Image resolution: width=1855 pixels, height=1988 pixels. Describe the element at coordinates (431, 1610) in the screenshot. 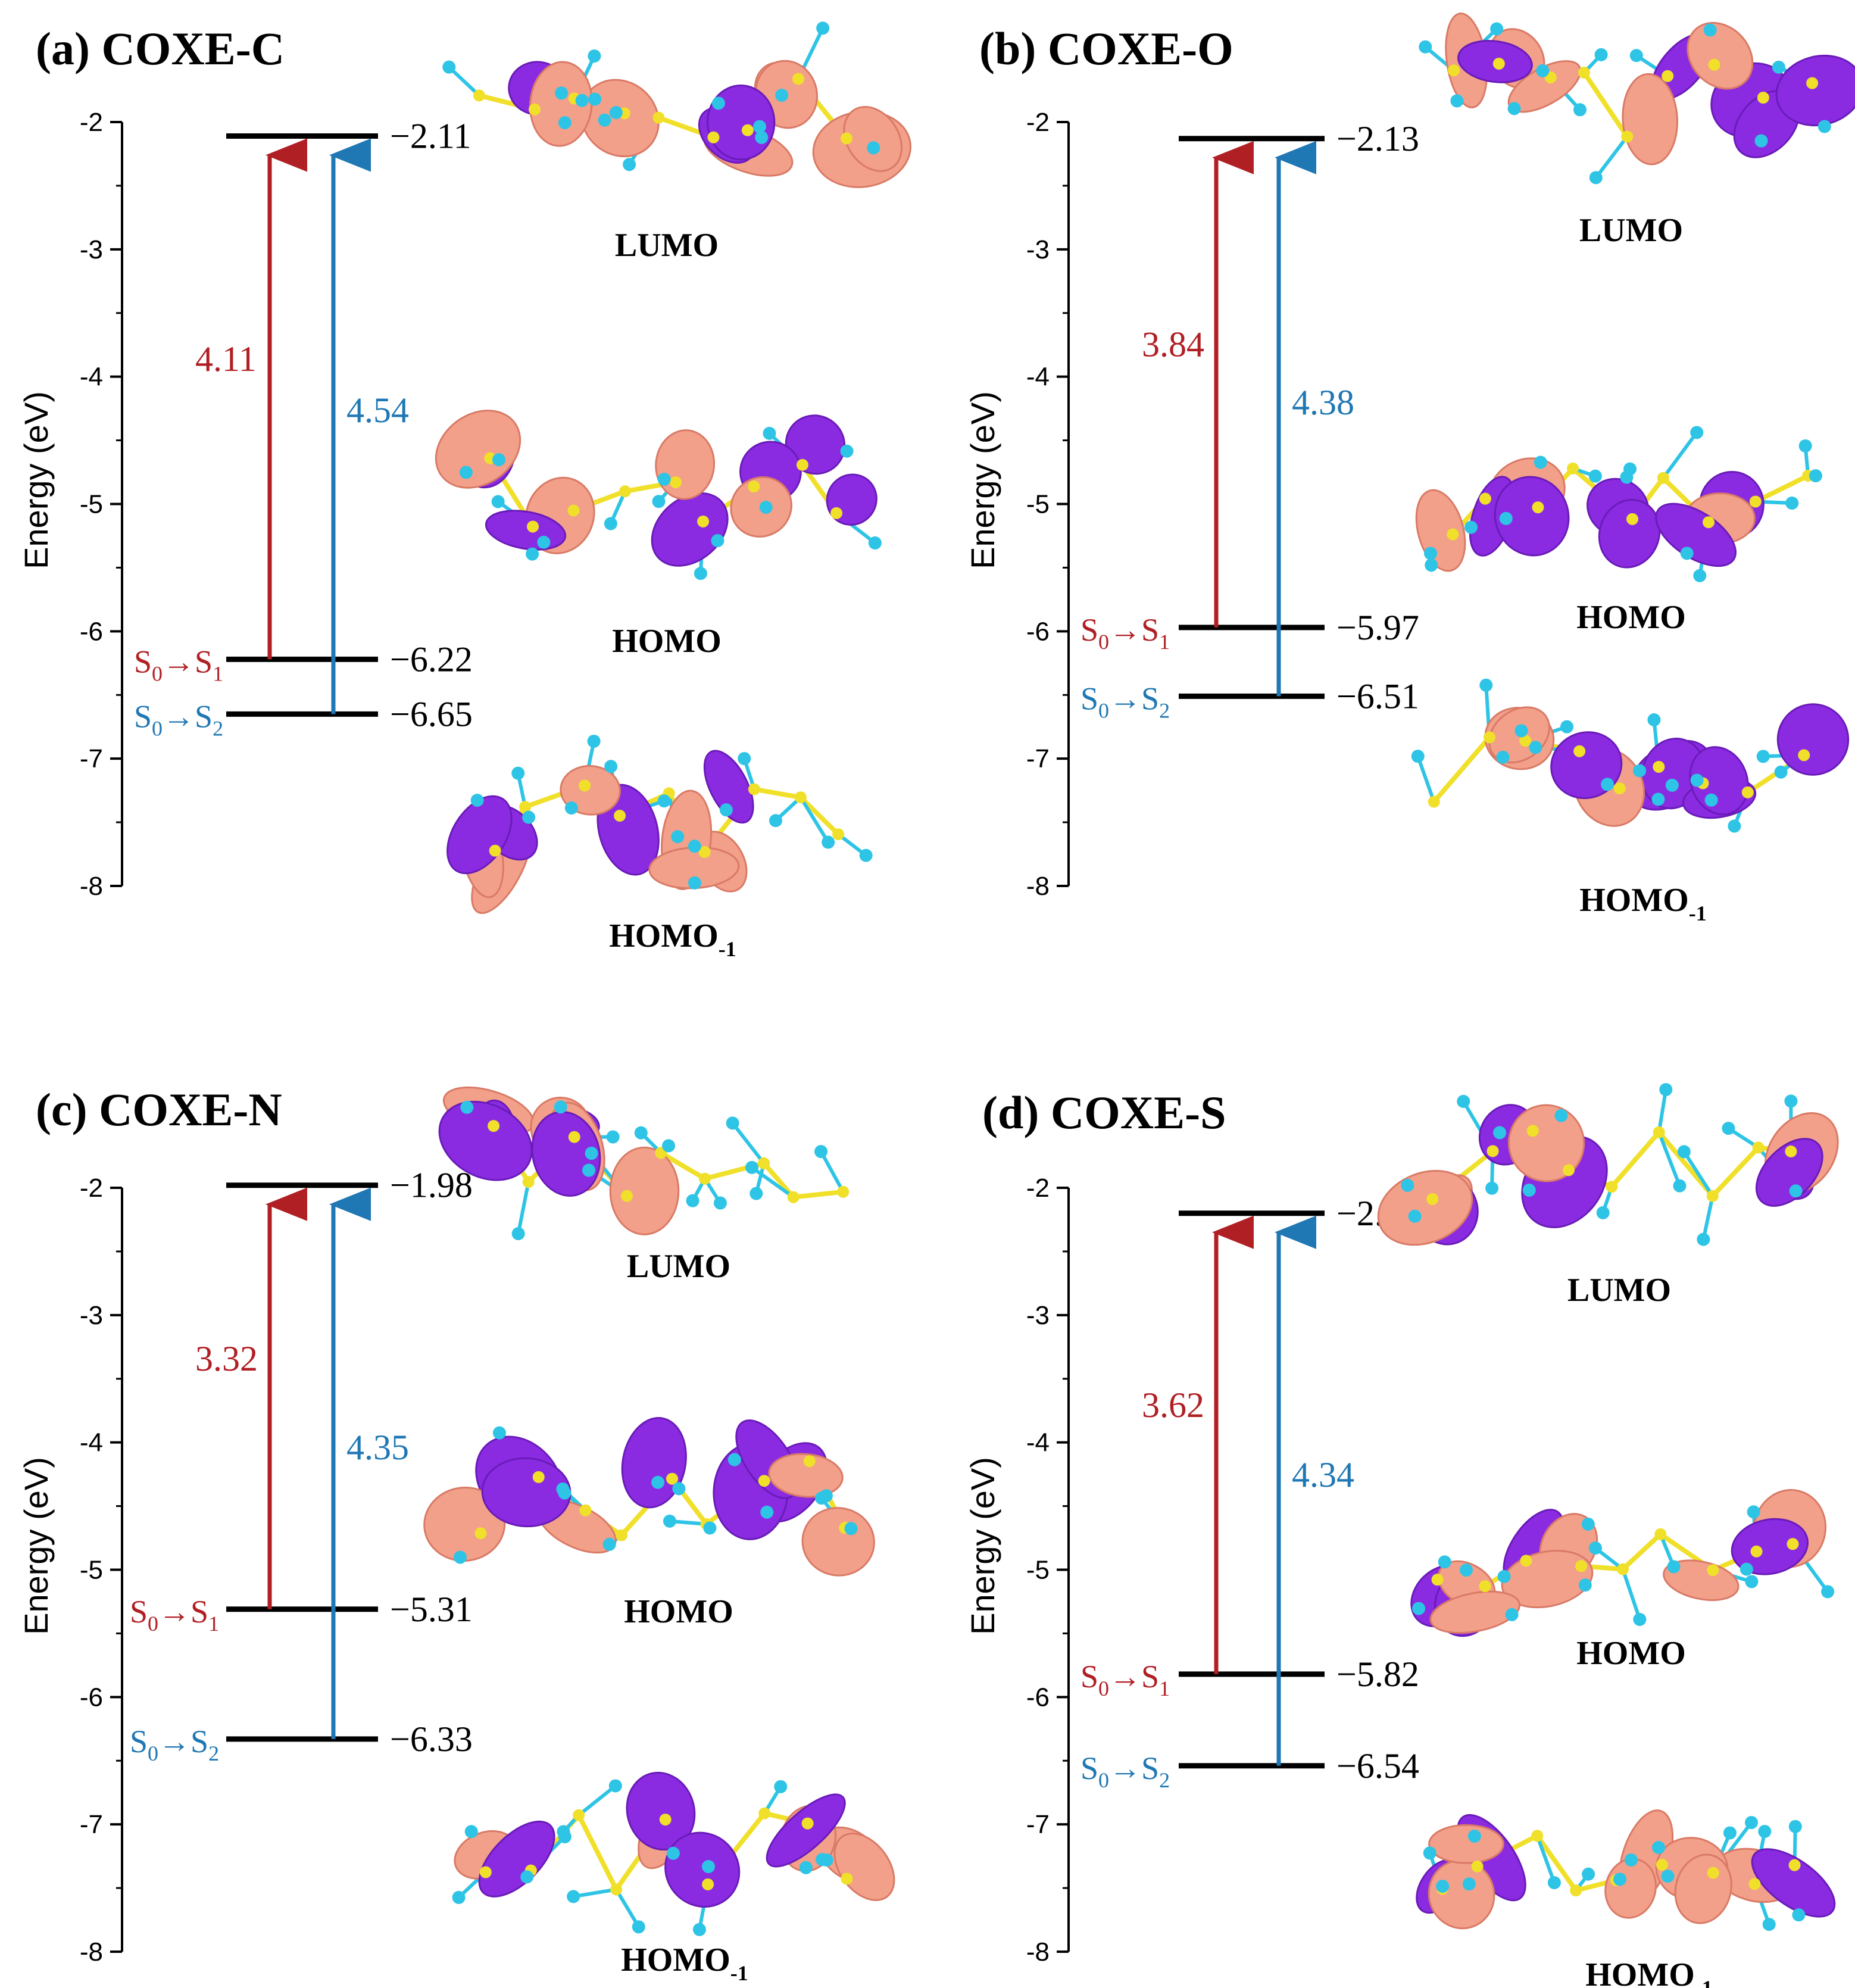

I see `energy-level-value: −5.31` at that location.